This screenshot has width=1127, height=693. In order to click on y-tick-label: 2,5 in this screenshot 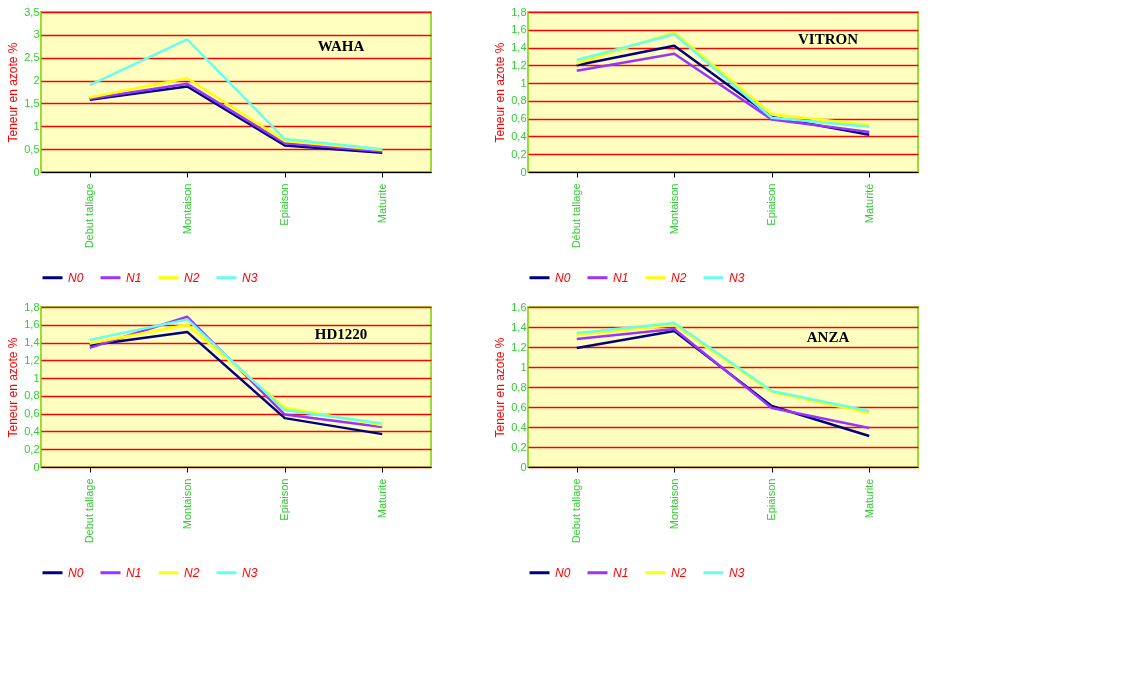, I will do `click(32, 57)`.